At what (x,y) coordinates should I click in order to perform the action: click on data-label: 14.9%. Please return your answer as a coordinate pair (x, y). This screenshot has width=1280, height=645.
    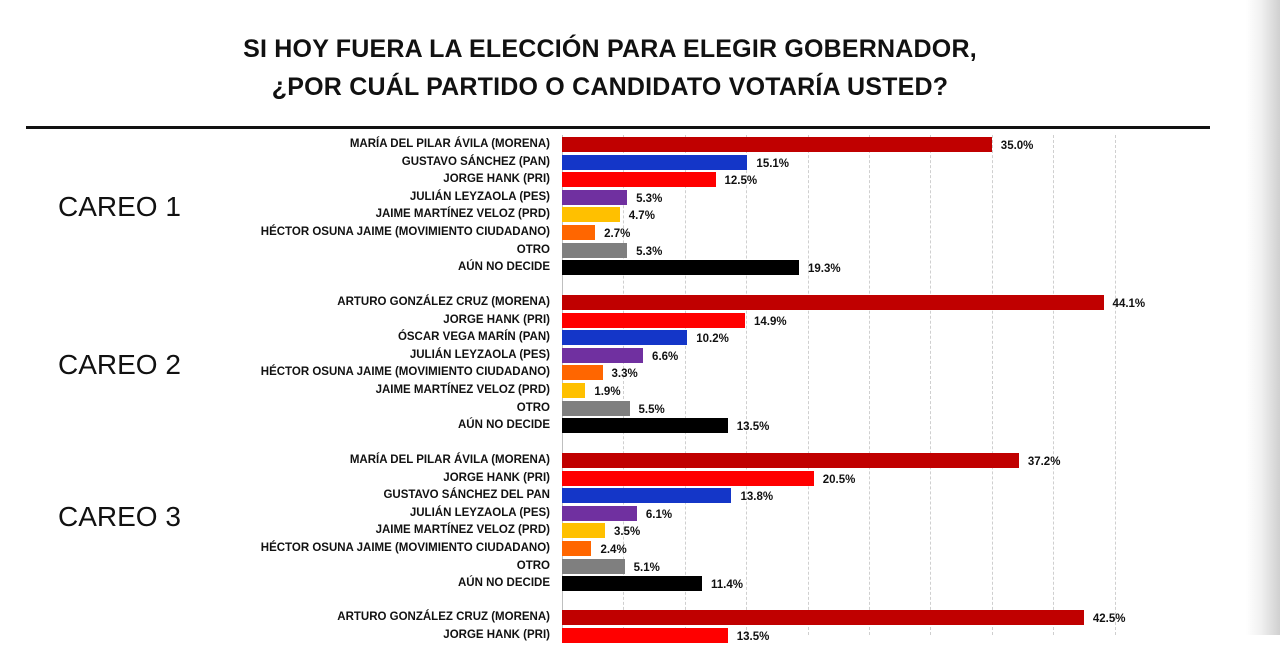
    Looking at the image, I should click on (770, 321).